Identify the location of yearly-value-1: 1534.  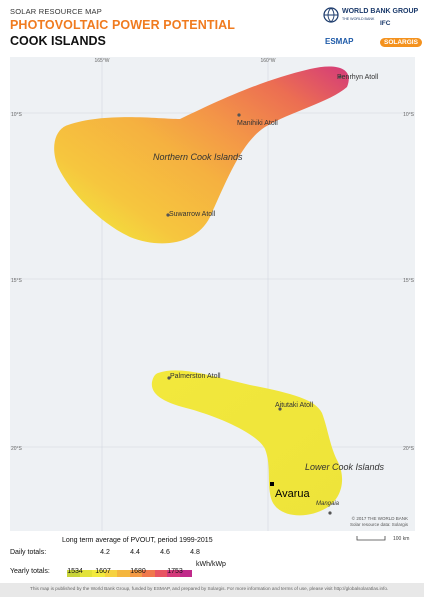
(75, 571).